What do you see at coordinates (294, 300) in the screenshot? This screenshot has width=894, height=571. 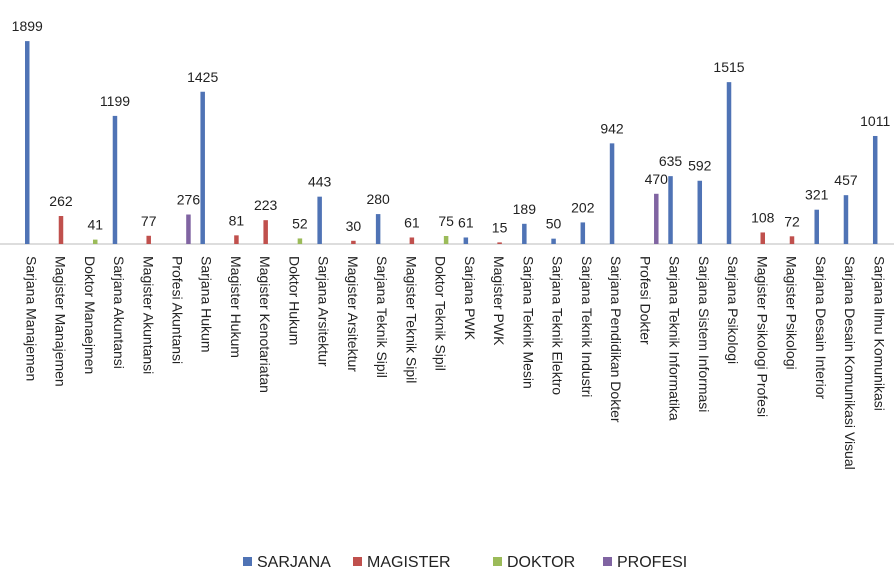 I see `x-tick-label: Doktor Hukum` at bounding box center [294, 300].